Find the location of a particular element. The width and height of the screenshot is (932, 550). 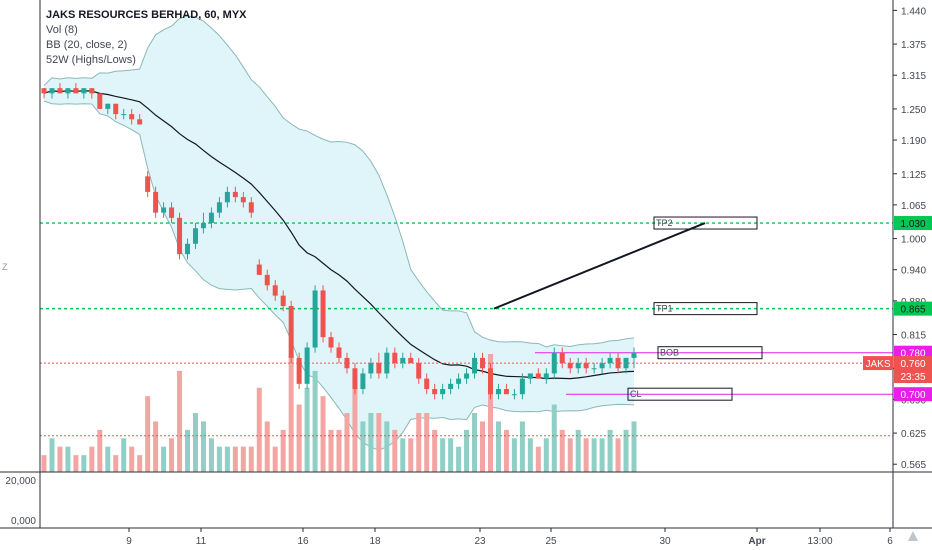

time-tick-label: Apr is located at coordinates (756, 541).